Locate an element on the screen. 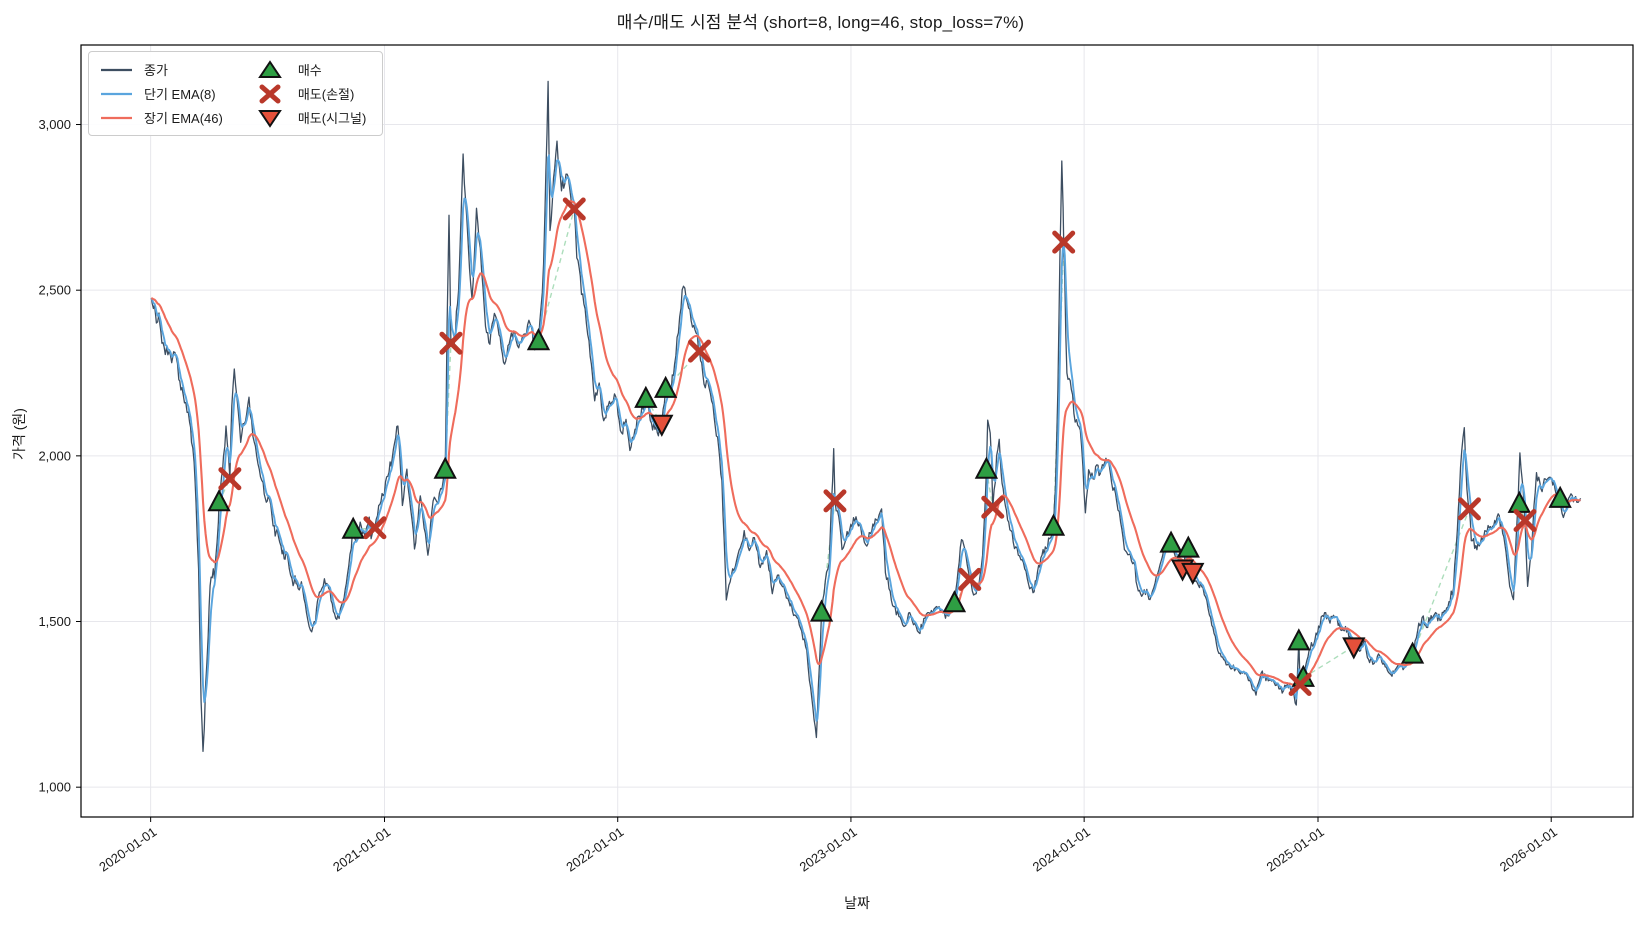 This screenshot has height=930, width=1641. buy-marker-icon is located at coordinates (269, 68).